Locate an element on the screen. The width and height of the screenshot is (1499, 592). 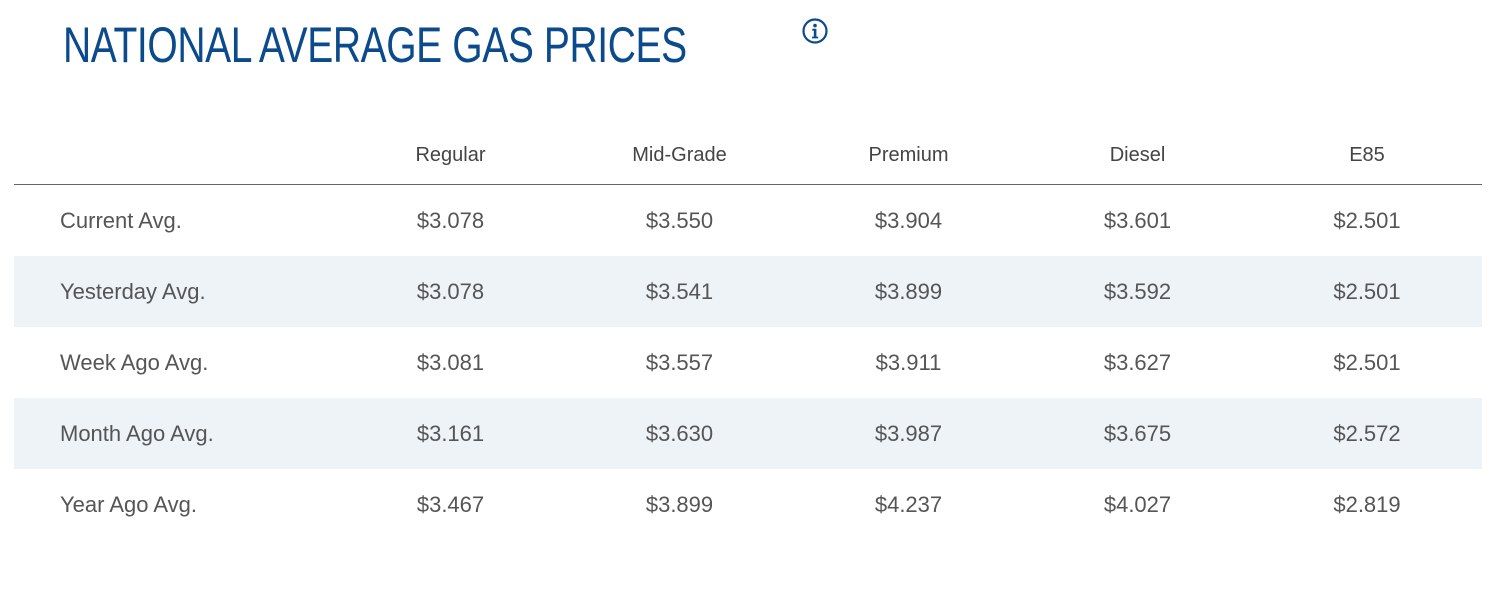
price-cell: $3.904 is located at coordinates (908, 220).